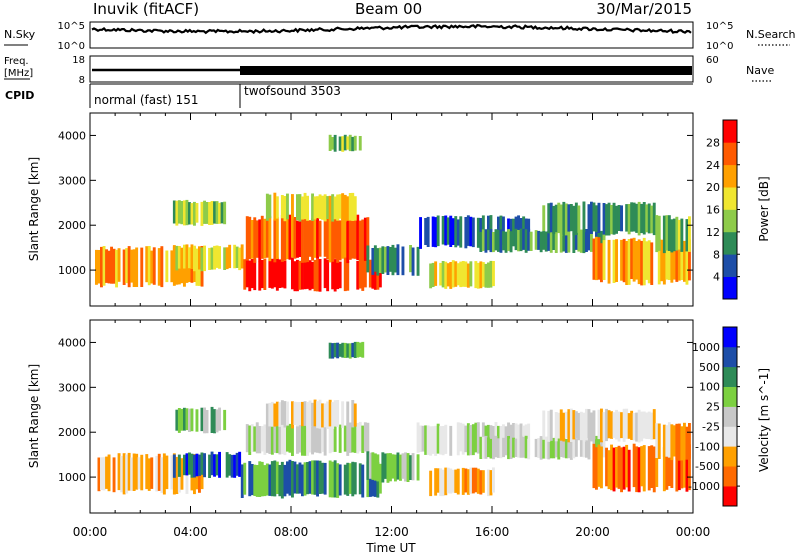 The image size is (800, 554). Describe the element at coordinates (391, 69) in the screenshot. I see `freq-frame` at that location.